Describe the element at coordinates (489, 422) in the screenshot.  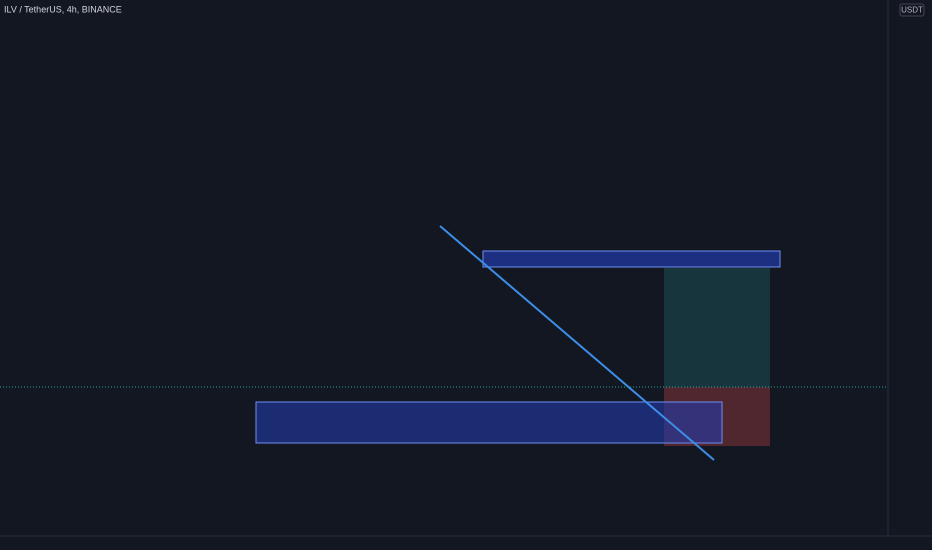
I see `demand-zone` at that location.